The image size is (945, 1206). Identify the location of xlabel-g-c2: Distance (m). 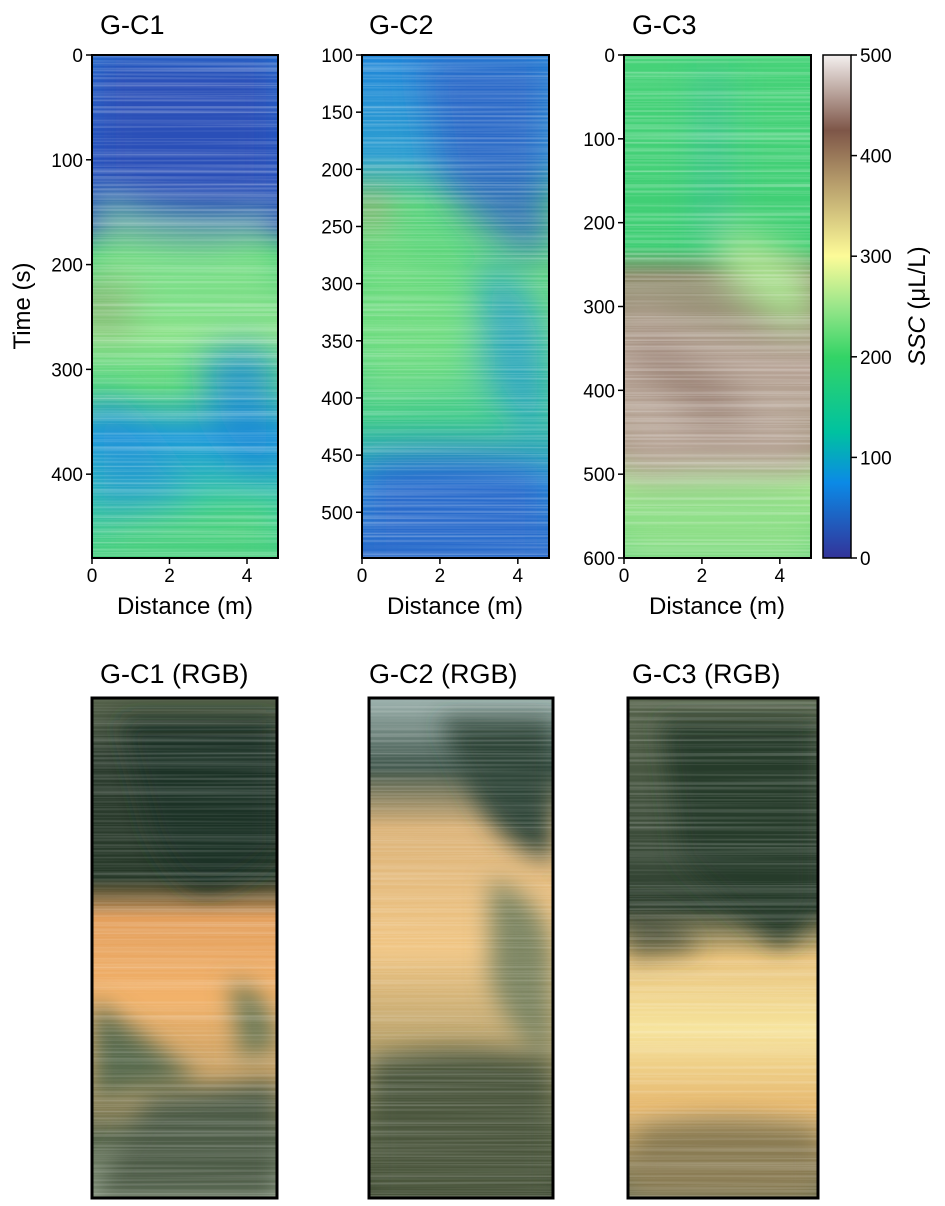
(455, 606).